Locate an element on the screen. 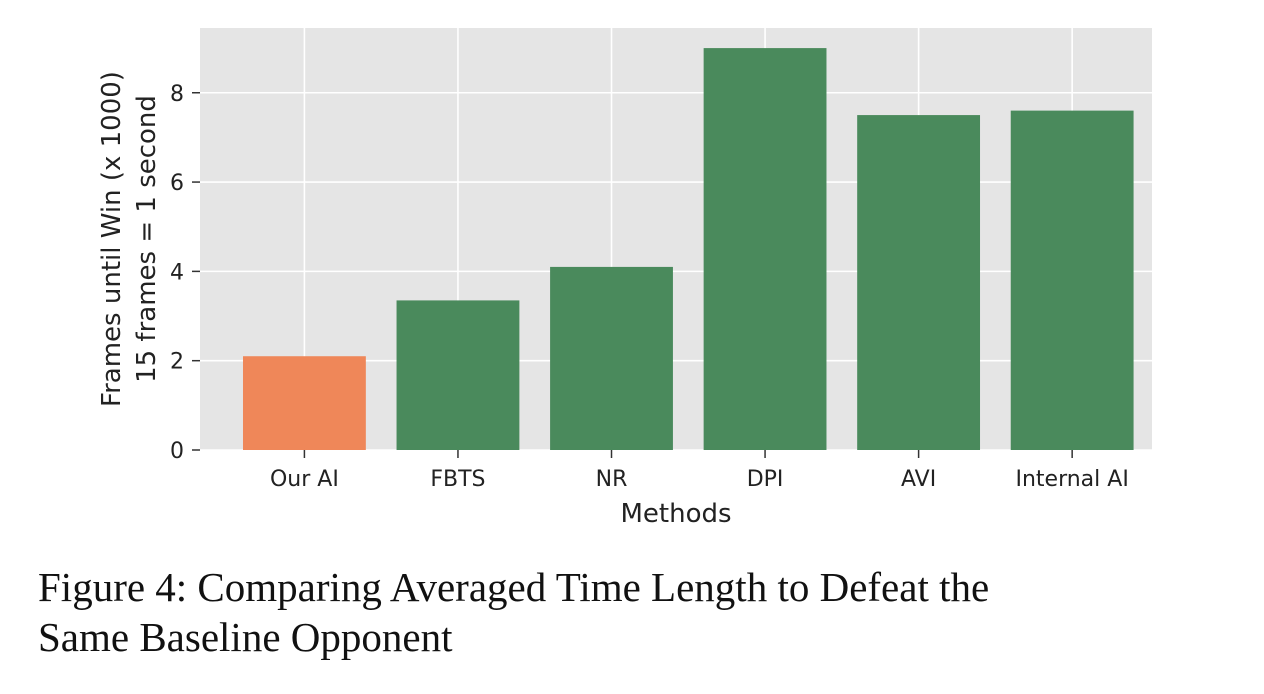 The width and height of the screenshot is (1264, 694). x-tick-label: FBTS is located at coordinates (457, 479).